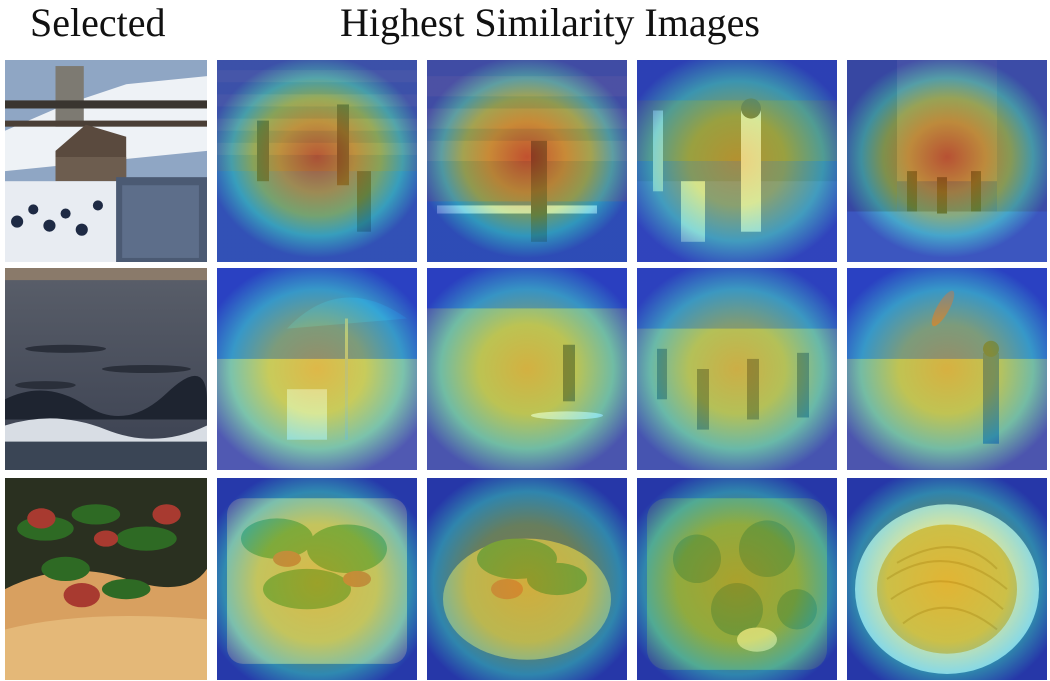 The width and height of the screenshot is (1050, 681). What do you see at coordinates (527, 161) in the screenshot?
I see `similar-image-tennis-match` at bounding box center [527, 161].